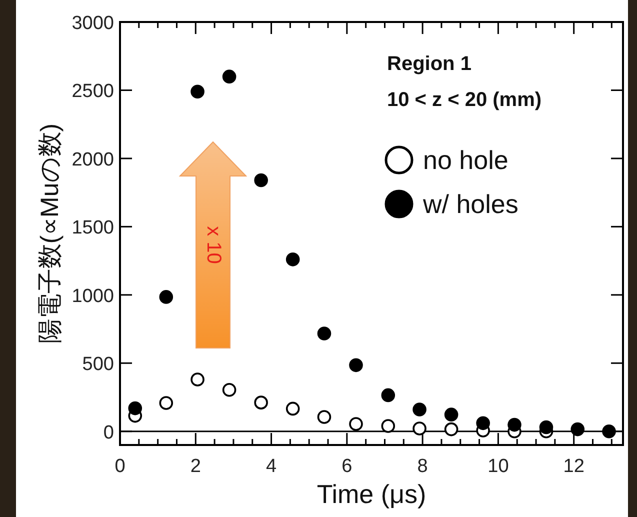  What do you see at coordinates (50, 233) in the screenshot?
I see `y-axis-title: 陽電子数(∝Muの数)` at bounding box center [50, 233].